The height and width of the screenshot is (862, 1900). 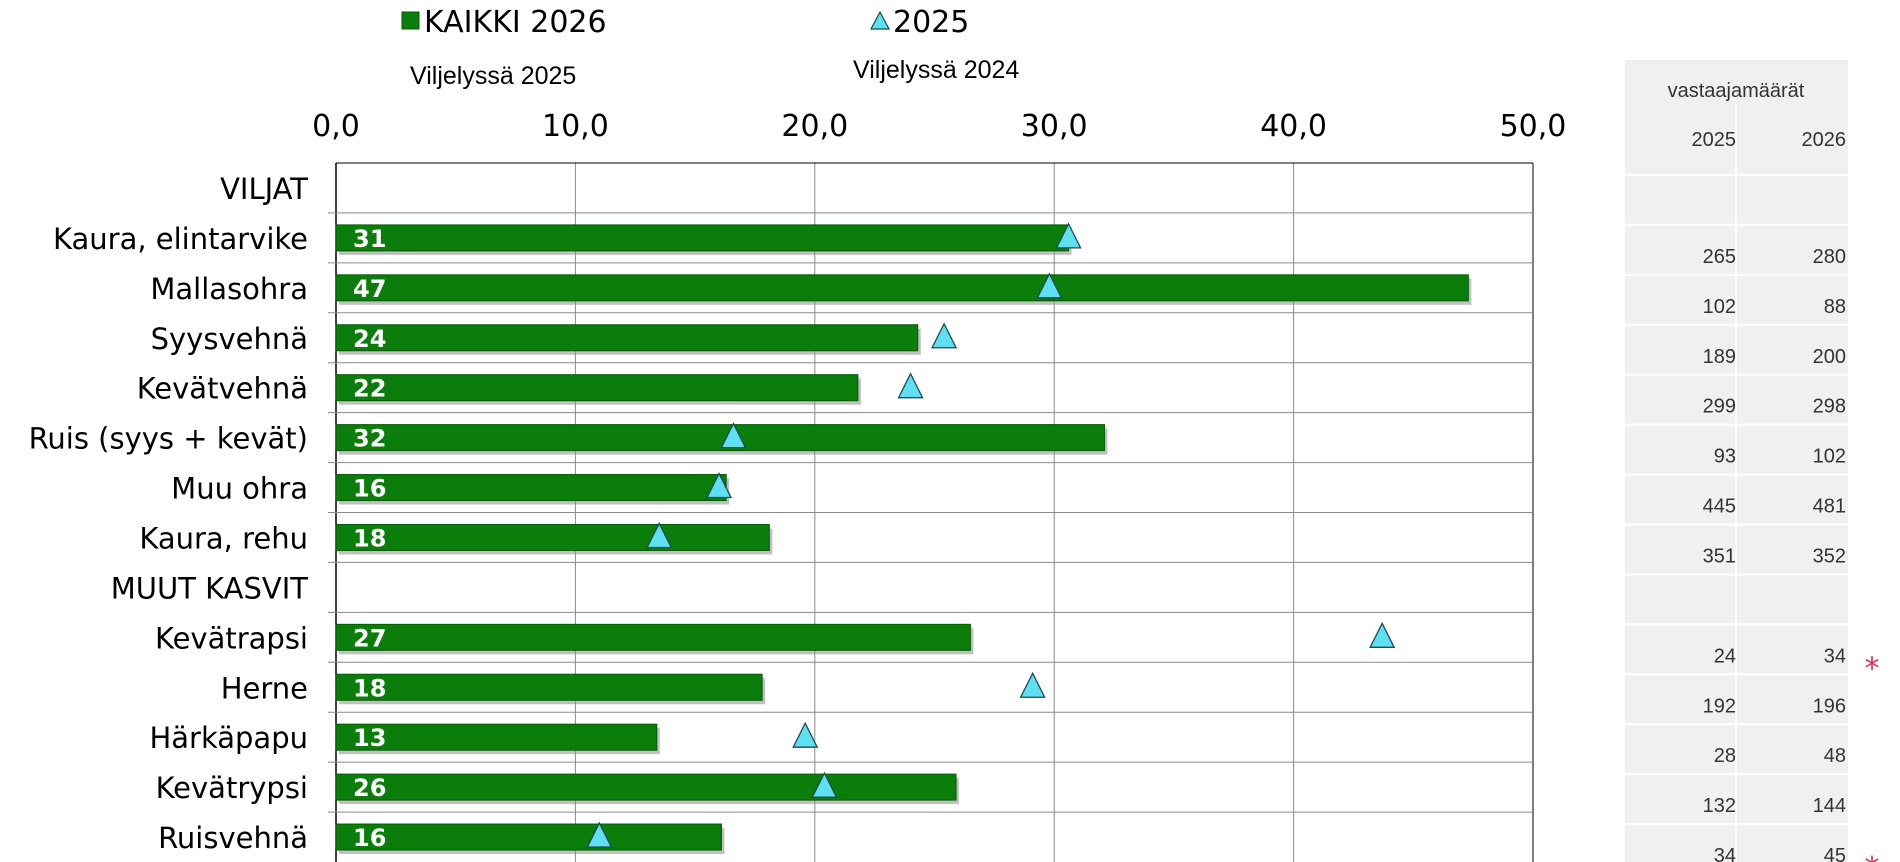 What do you see at coordinates (231, 638) in the screenshot?
I see `category-label: Kevätrapsi` at bounding box center [231, 638].